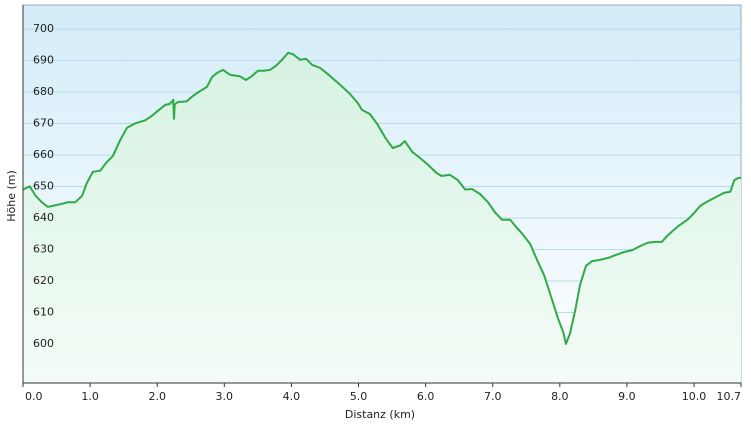 Image resolution: width=751 pixels, height=428 pixels. Describe the element at coordinates (43, 248) in the screenshot. I see `y-tick-label: 630` at that location.